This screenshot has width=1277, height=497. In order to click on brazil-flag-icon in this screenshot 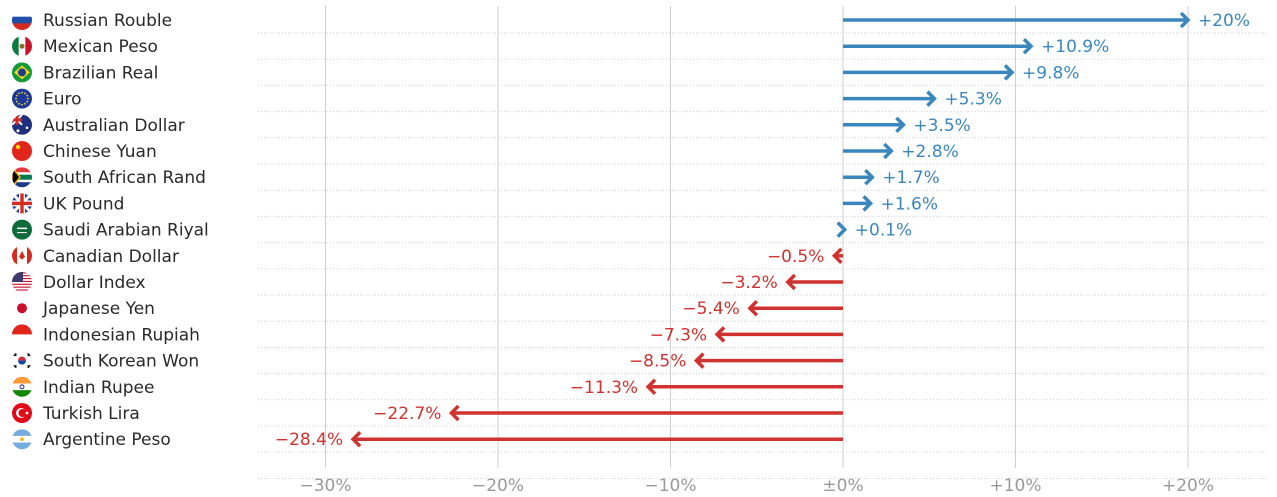, I will do `click(22, 72)`.